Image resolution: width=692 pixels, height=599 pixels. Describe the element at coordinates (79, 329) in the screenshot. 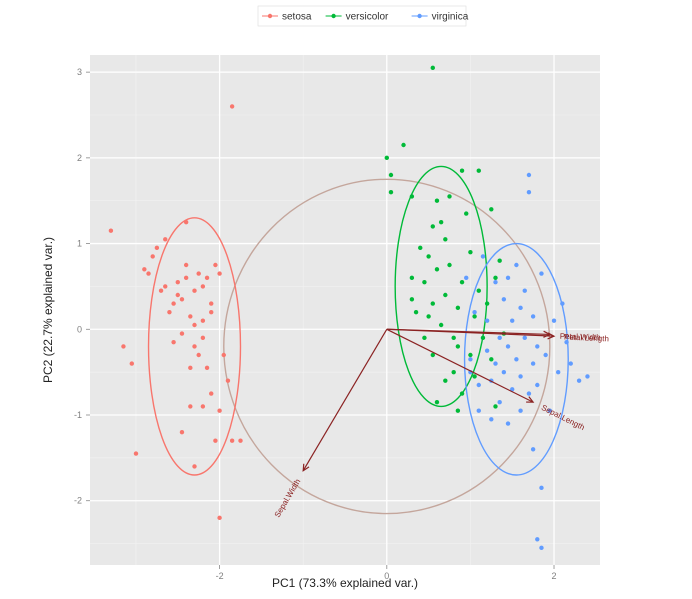

I see `y-tick-label: 0` at that location.